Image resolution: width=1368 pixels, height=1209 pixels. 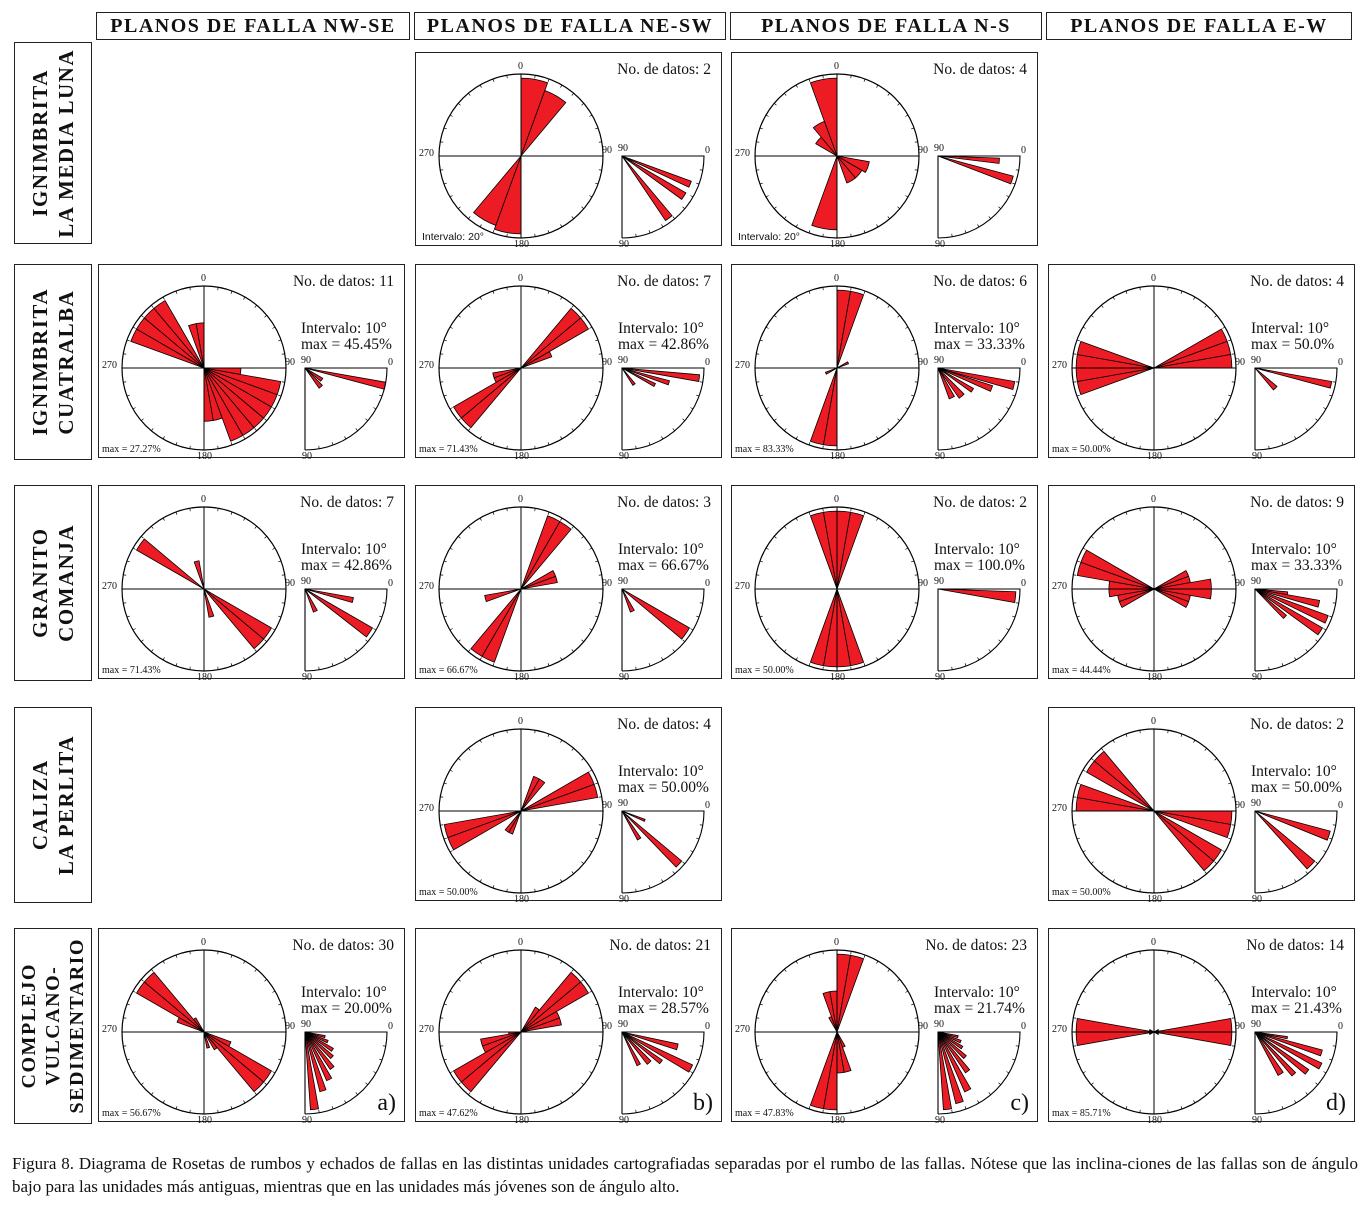 I want to click on row-header-cuatralba: IGNIMBRITA CUATRALBA, so click(x=53, y=362).